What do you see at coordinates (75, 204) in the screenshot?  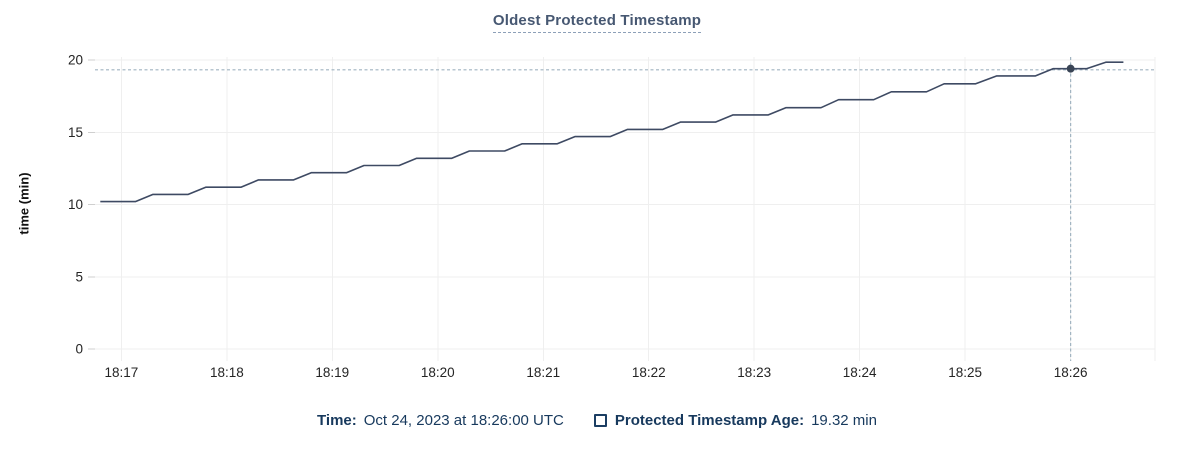 I see `y-tick-label: 10` at bounding box center [75, 204].